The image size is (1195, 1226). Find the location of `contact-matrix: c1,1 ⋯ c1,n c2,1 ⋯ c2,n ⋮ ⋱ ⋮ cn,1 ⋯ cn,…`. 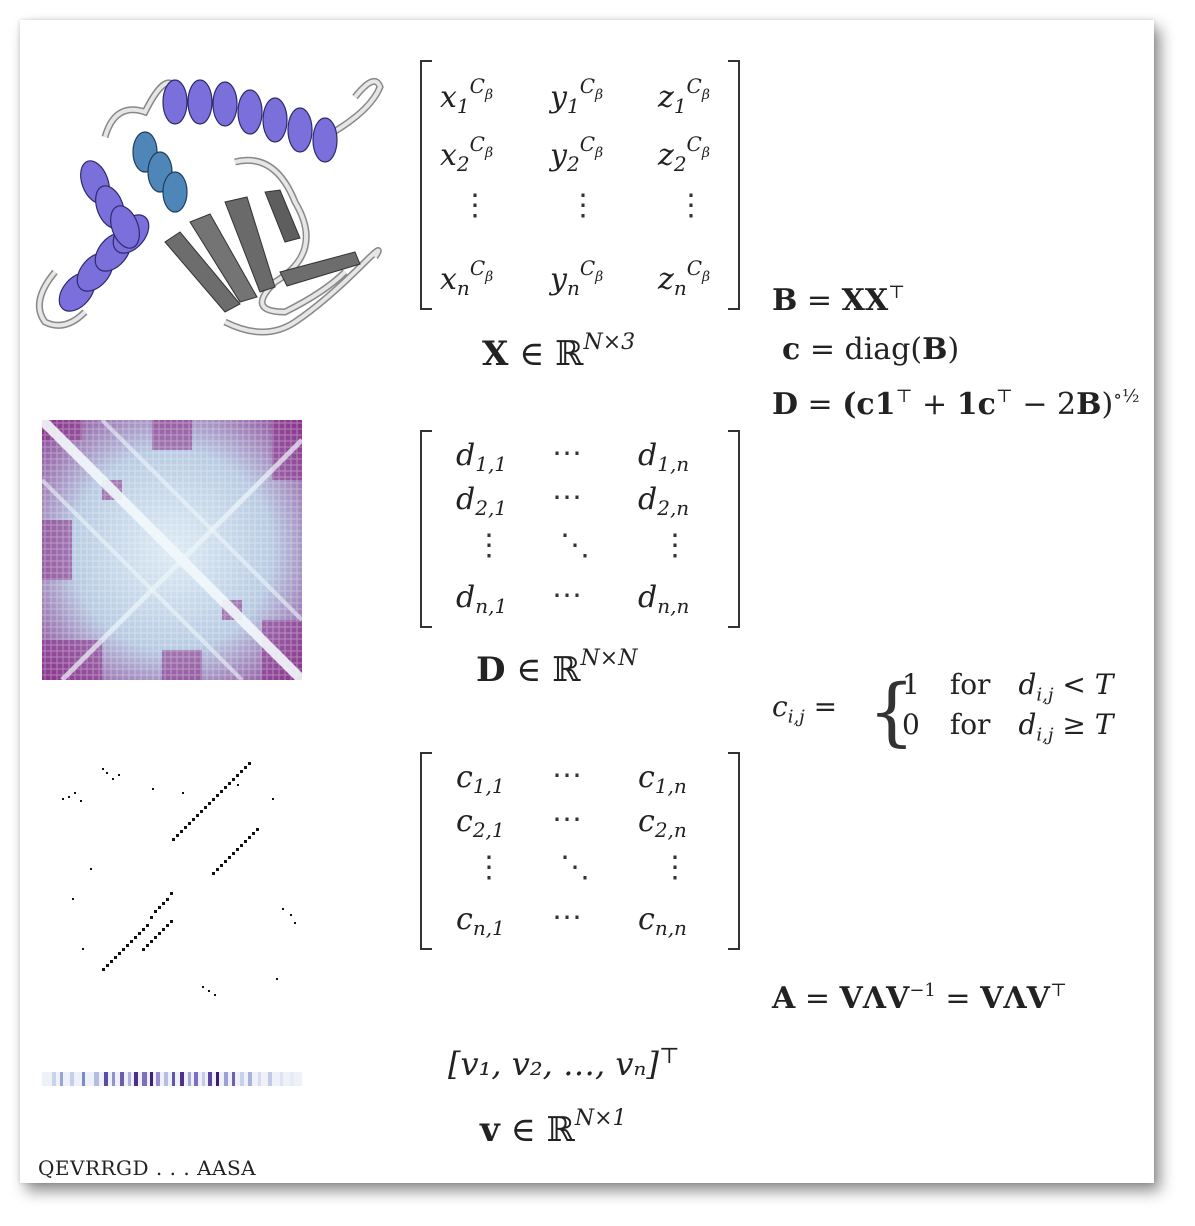

contact-matrix: c1,1 ⋯ c1,n c2,1 ⋯ c2,n ⋮ ⋱ ⋮ cn,1 ⋯ cn,… is located at coordinates (580, 851).